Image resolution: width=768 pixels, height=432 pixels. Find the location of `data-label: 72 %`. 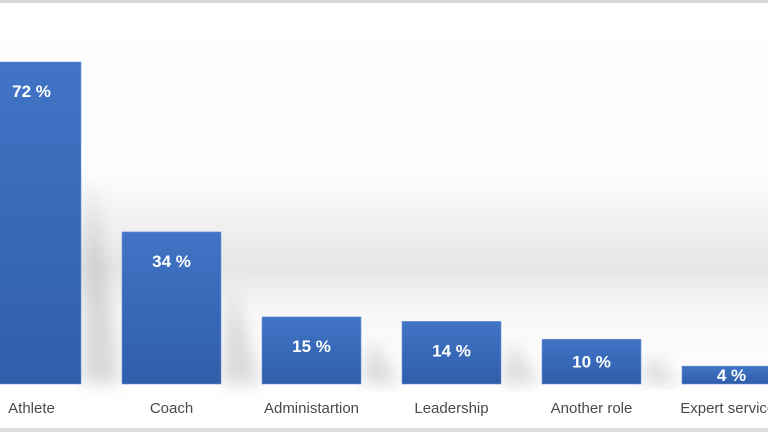

data-label: 72 % is located at coordinates (31, 91).